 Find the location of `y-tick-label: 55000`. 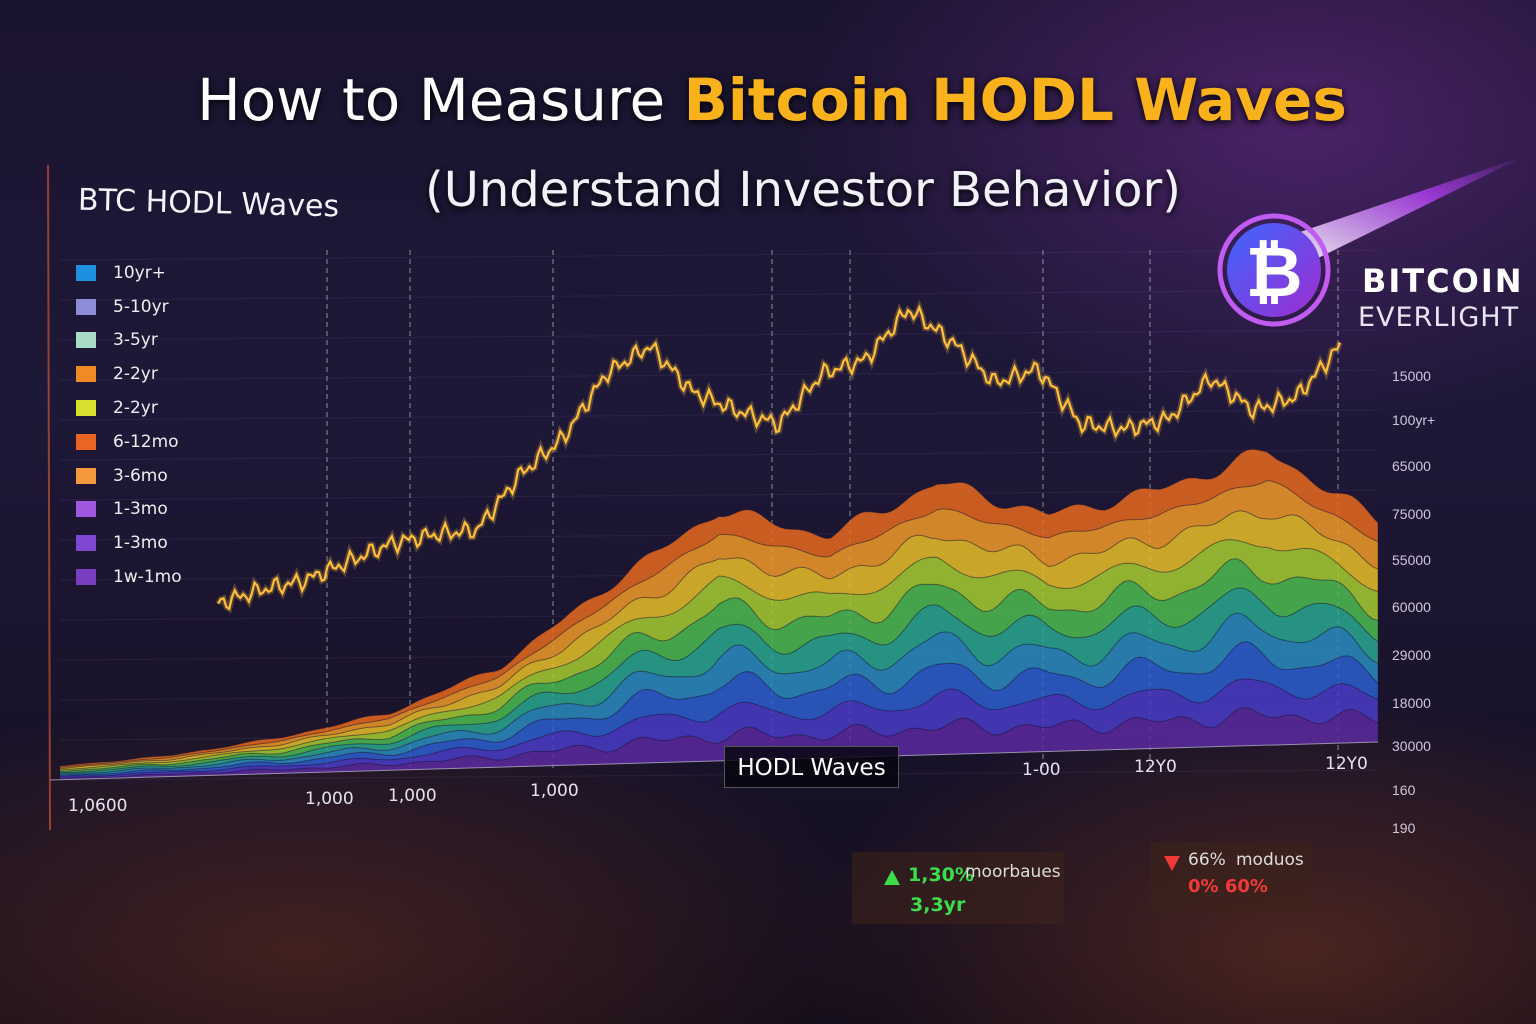

y-tick-label: 55000 is located at coordinates (1411, 560).